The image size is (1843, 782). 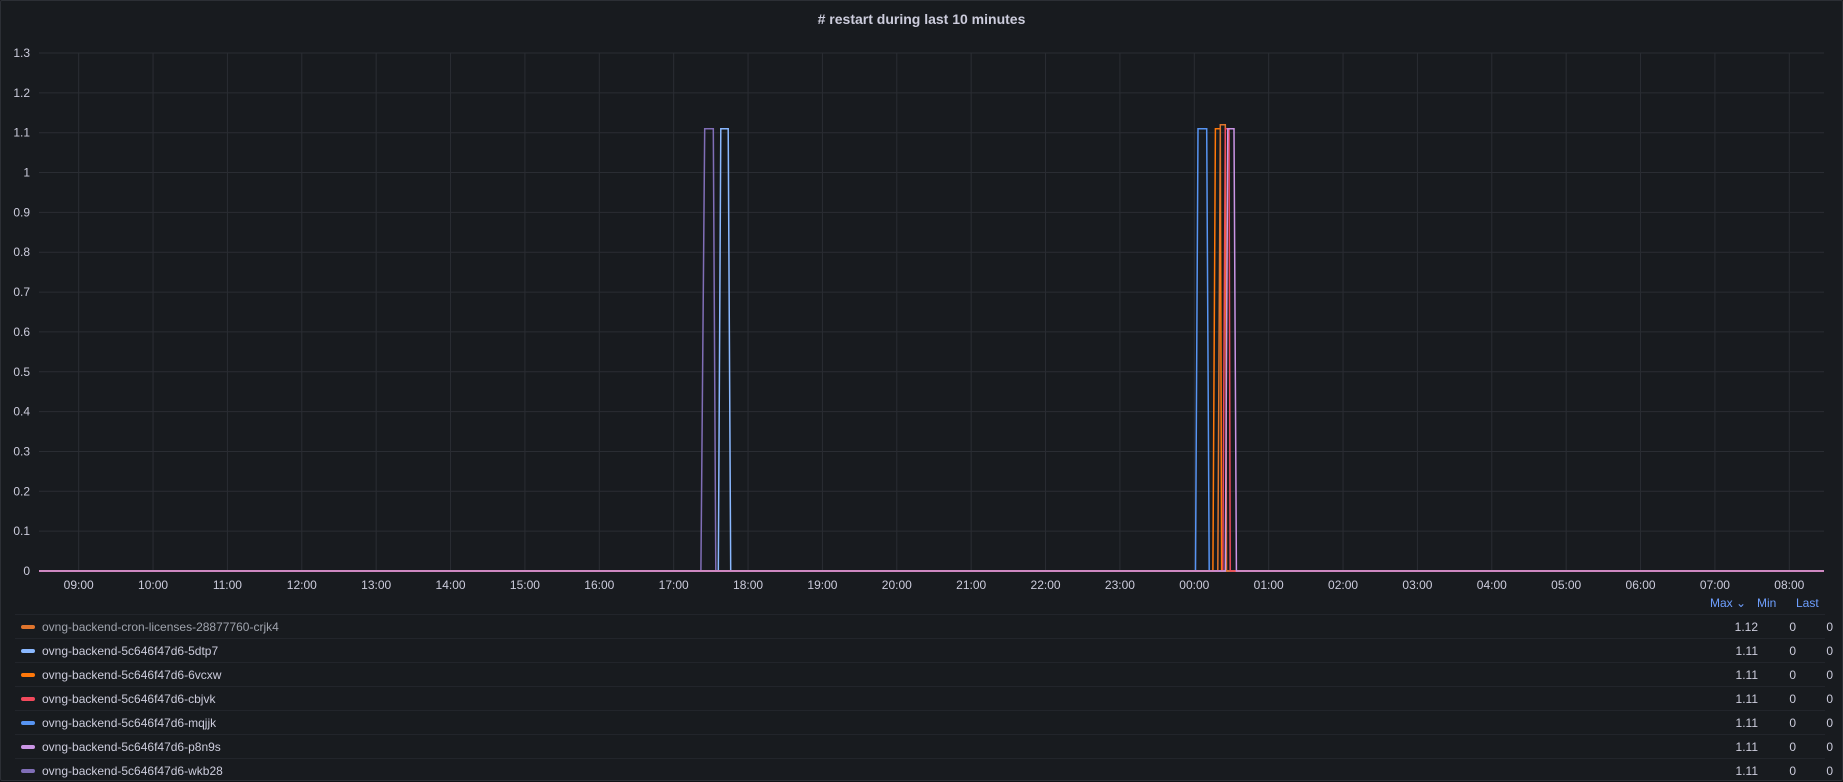 I want to click on x-tick-label: 01:00, so click(x=1269, y=585).